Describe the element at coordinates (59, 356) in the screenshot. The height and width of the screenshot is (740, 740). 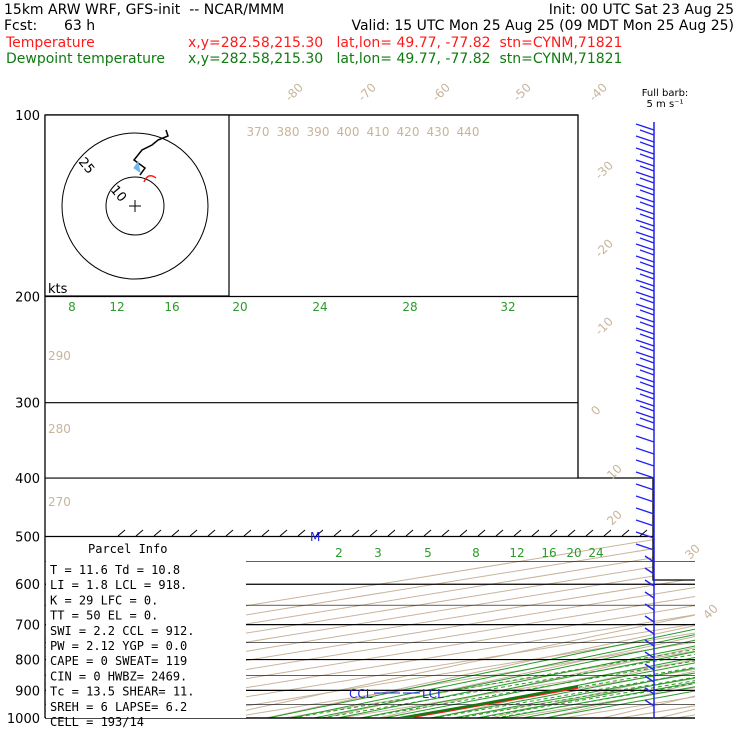
I see `theta-label-left: 290` at that location.